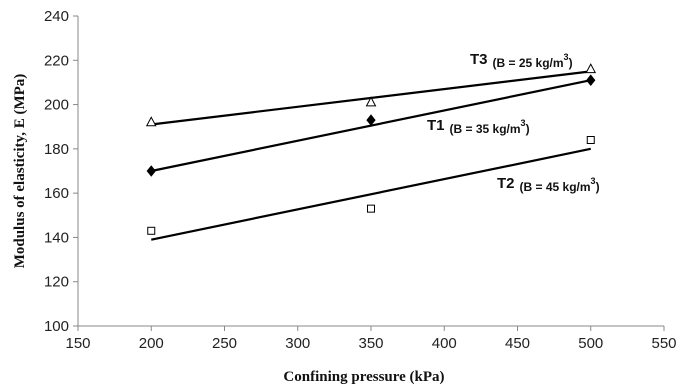 The width and height of the screenshot is (686, 387). Describe the element at coordinates (224, 343) in the screenshot. I see `x-tick-label: 250` at that location.